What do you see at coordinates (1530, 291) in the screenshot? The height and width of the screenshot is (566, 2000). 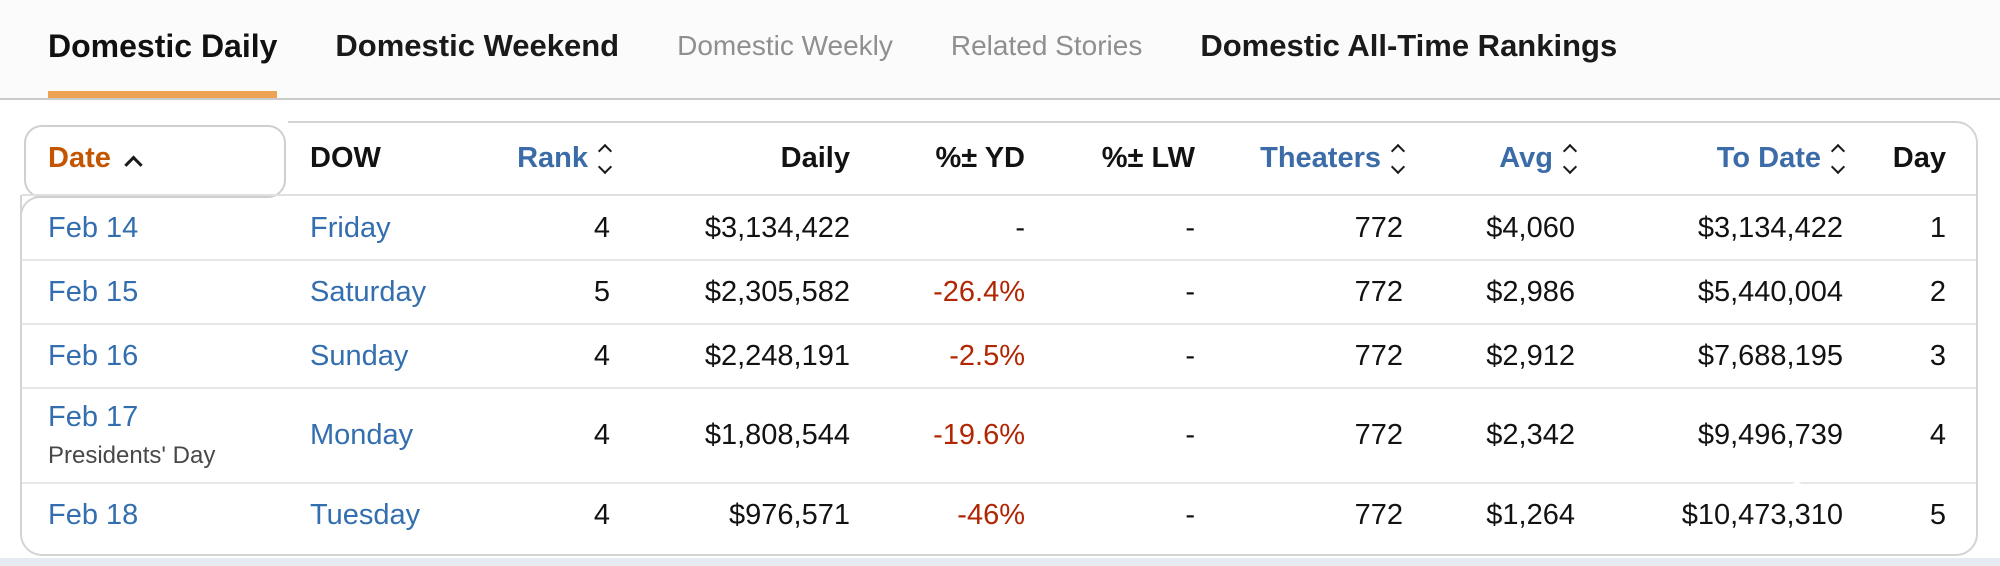 I see `avg-cell: $2,986` at bounding box center [1530, 291].